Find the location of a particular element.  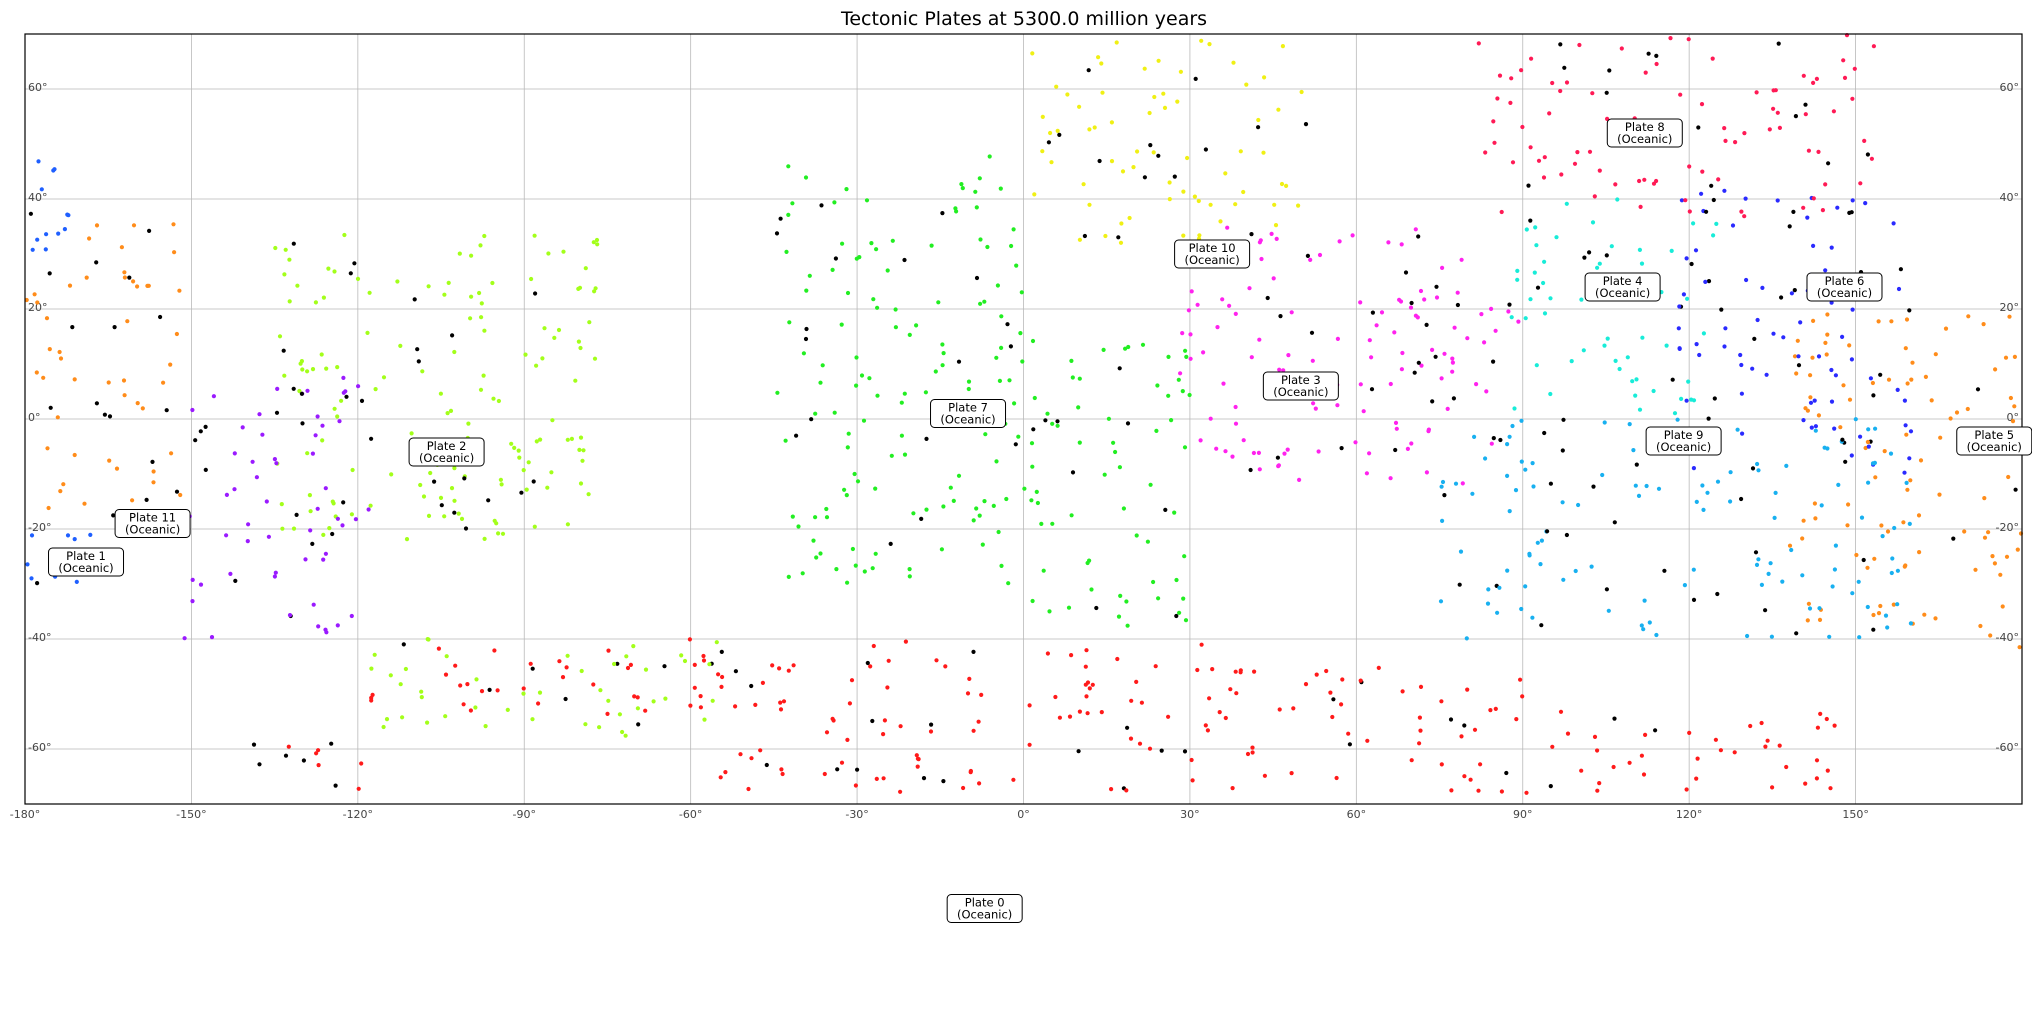

y-tick-label-right: 40° is located at coordinates (2010, 197).